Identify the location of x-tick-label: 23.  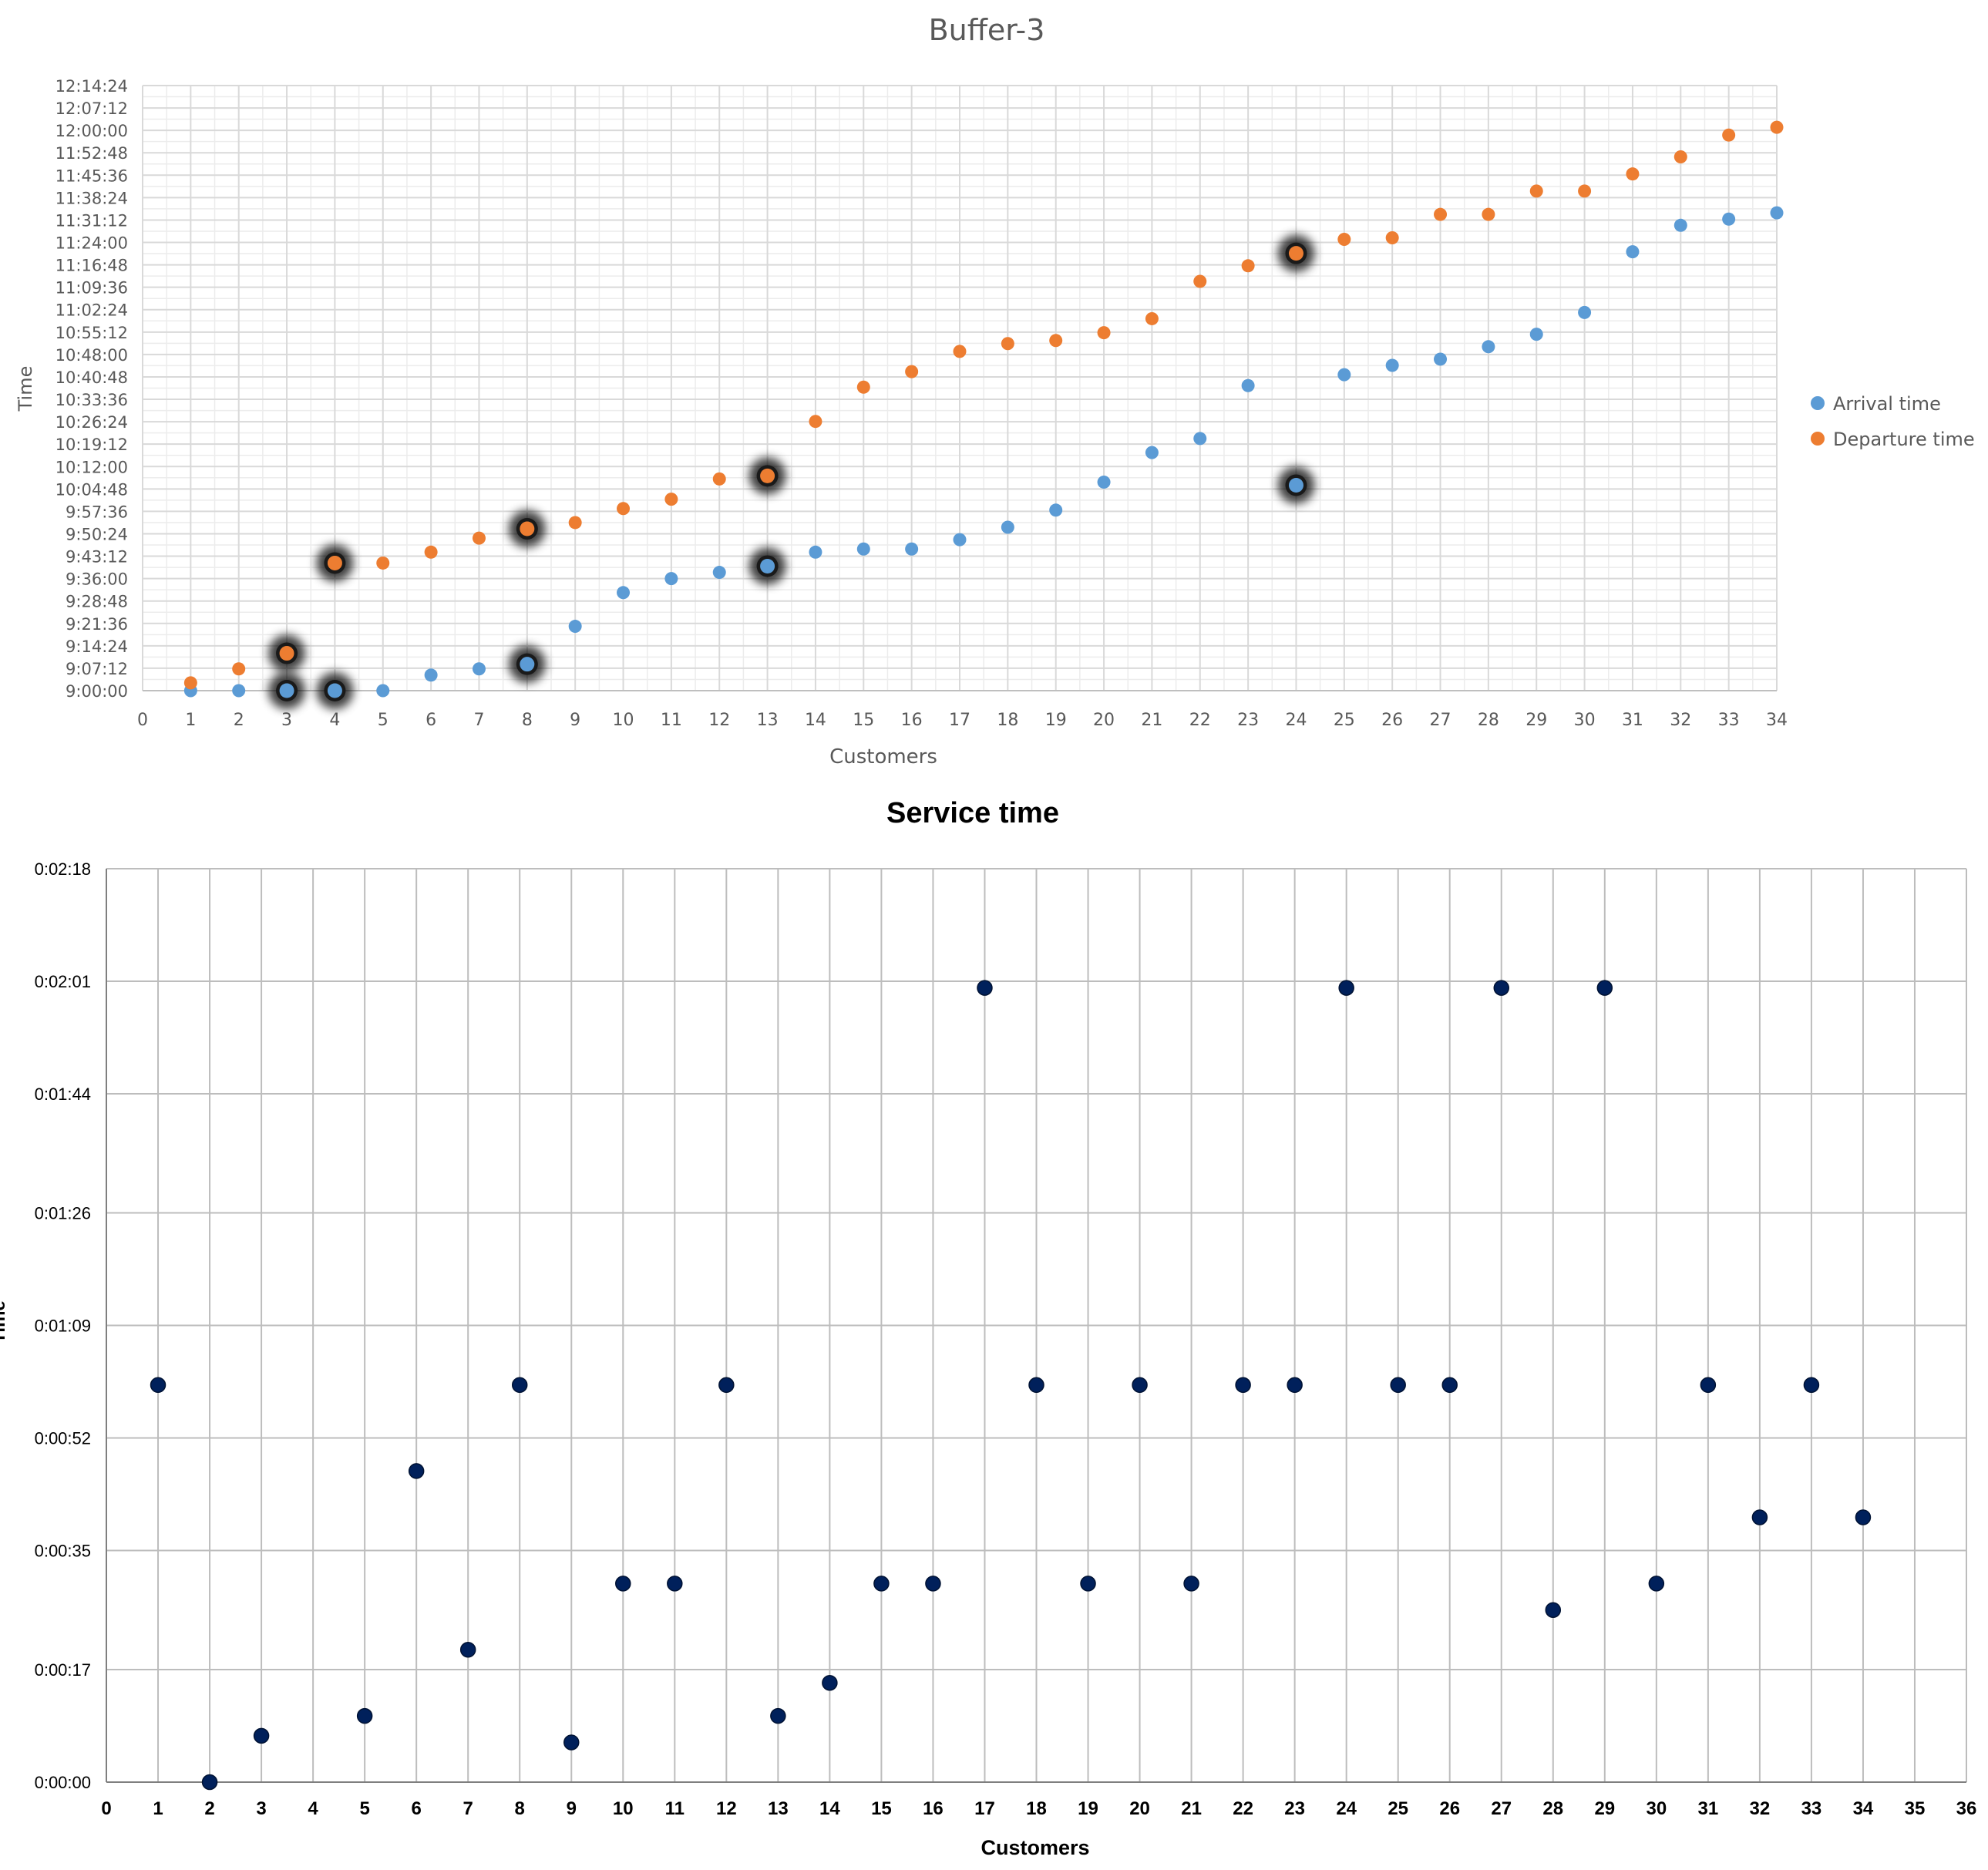
(1294, 1809).